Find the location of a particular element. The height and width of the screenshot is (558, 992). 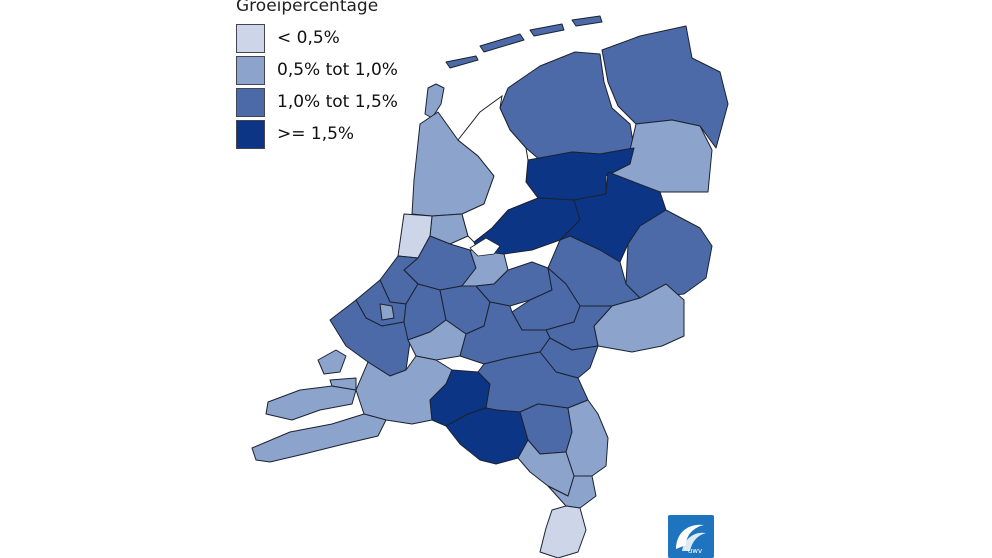

region-zuid-limburg is located at coordinates (563, 531).